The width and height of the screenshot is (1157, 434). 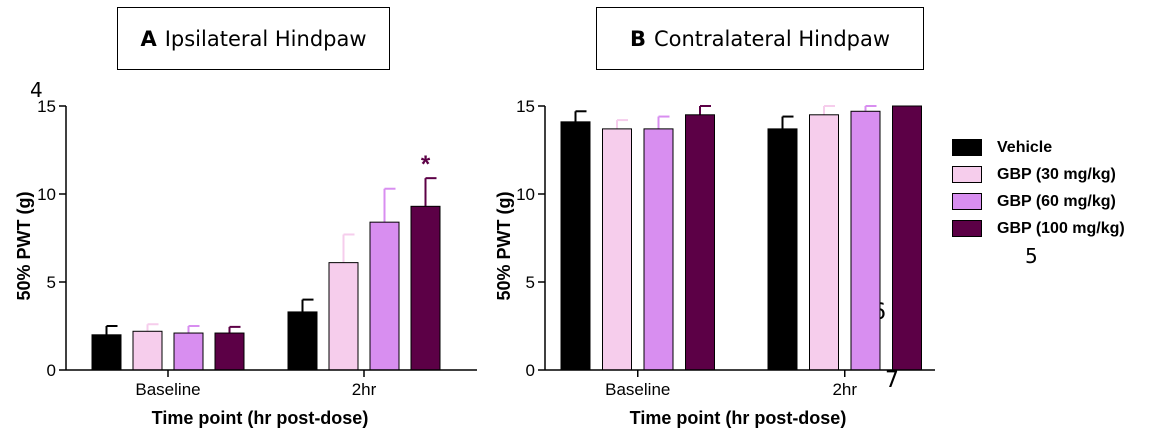 What do you see at coordinates (1061, 228) in the screenshot?
I see `legend-label-gbp-100: GBP (100 mg/kg)` at bounding box center [1061, 228].